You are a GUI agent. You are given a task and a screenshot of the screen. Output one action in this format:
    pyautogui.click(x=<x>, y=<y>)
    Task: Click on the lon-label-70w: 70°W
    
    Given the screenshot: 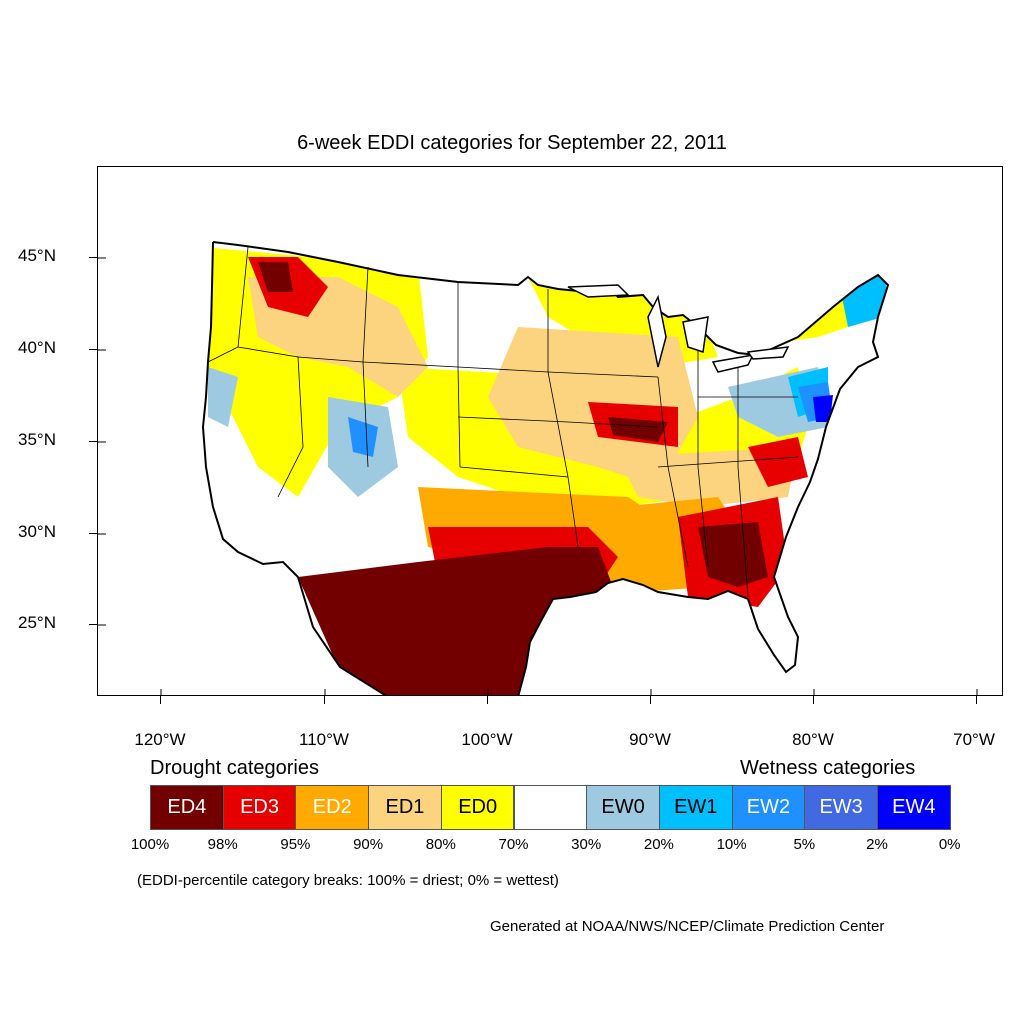 What is the action you would take?
    pyautogui.click(x=974, y=739)
    